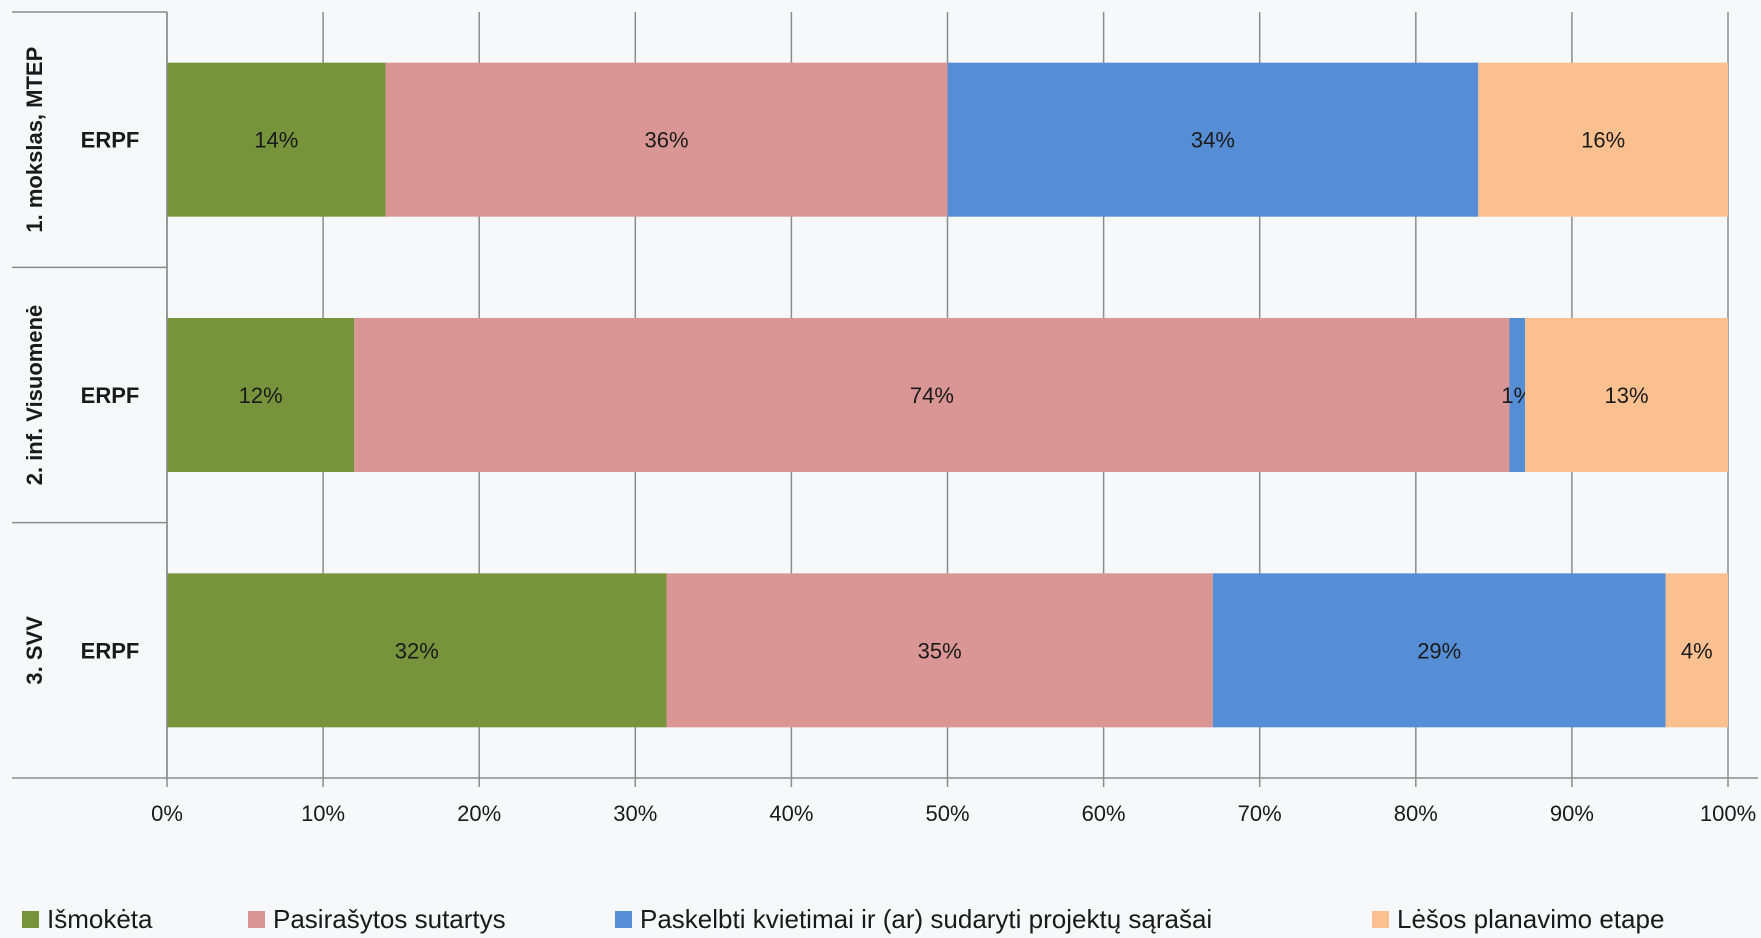  I want to click on group-label: 3. SVV, so click(34, 650).